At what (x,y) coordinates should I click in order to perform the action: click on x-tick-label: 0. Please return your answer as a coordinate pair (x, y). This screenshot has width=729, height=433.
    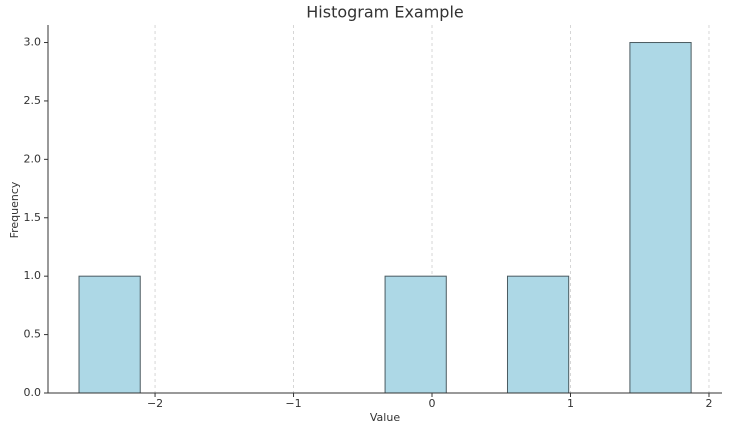
    Looking at the image, I should click on (432, 403).